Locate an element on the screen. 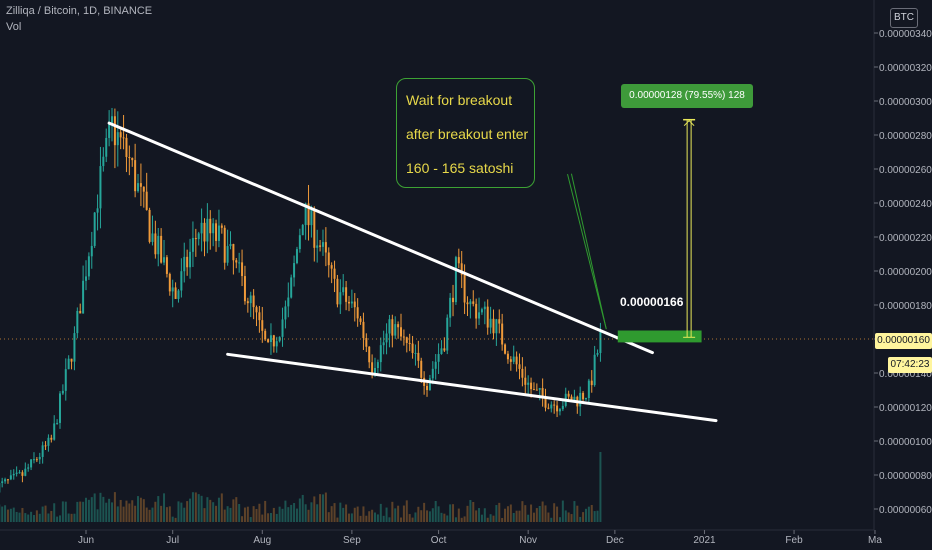 The width and height of the screenshot is (932, 550). price-range-measure-label: 0.00000128 (79.55%) 128 is located at coordinates (687, 96).